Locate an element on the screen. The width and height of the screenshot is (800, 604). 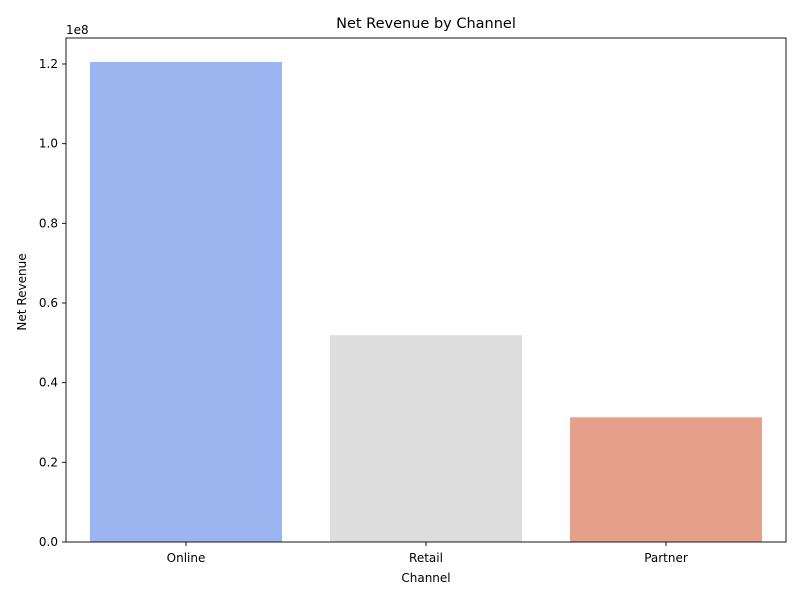
y-tick-label: 0.0 is located at coordinates (48, 542).